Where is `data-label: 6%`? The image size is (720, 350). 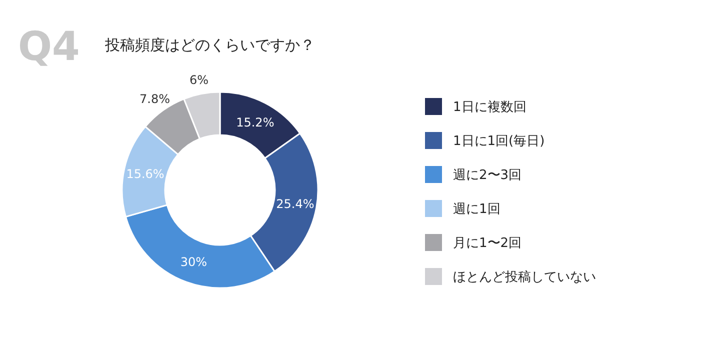 data-label: 6% is located at coordinates (199, 80).